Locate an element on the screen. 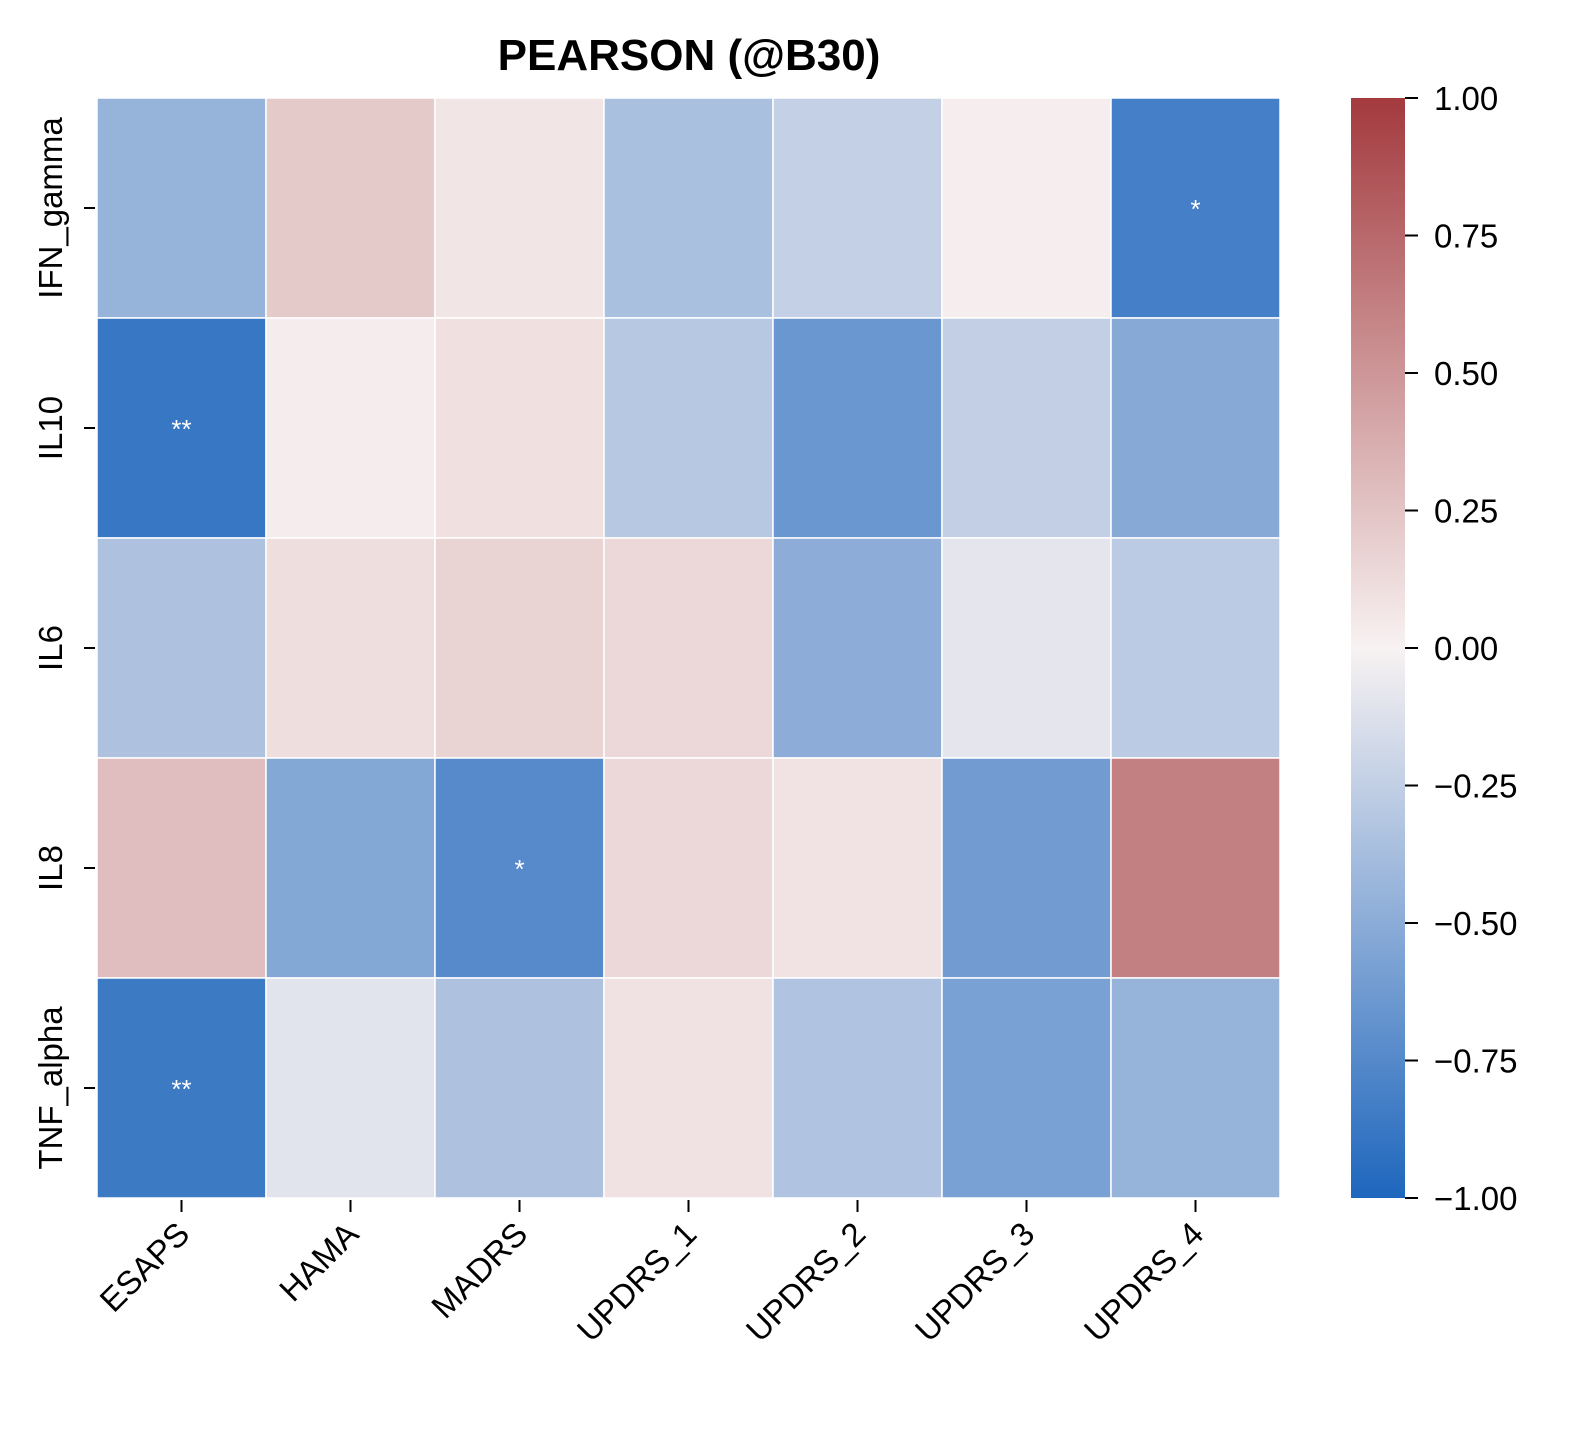 This screenshot has height=1434, width=1581. colorbar-tick-label: 0.25 is located at coordinates (1466, 511).